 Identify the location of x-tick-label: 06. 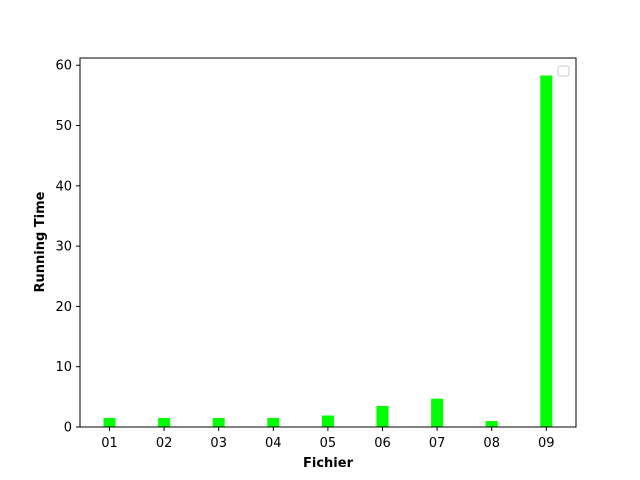
(382, 443).